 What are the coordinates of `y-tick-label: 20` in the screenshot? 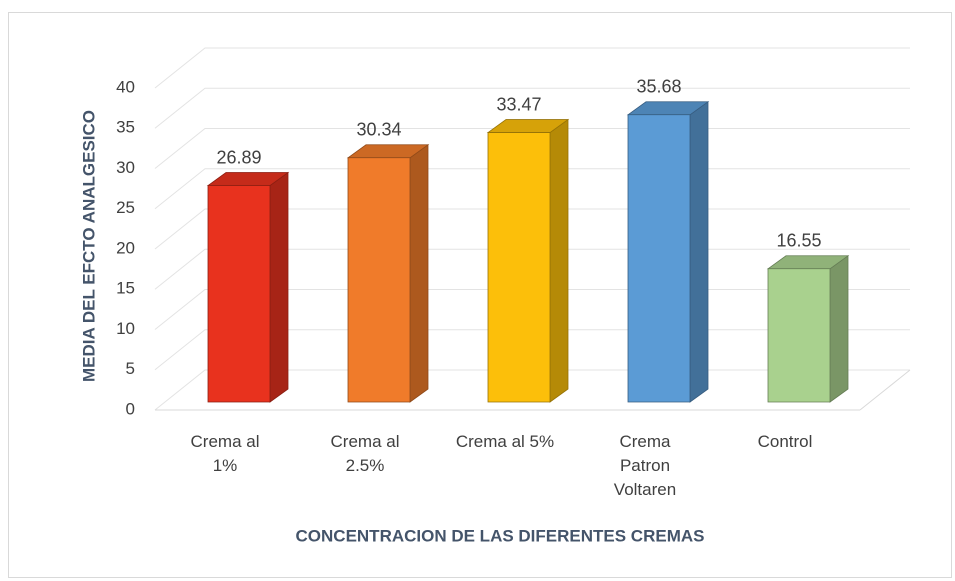 It's located at (125, 247).